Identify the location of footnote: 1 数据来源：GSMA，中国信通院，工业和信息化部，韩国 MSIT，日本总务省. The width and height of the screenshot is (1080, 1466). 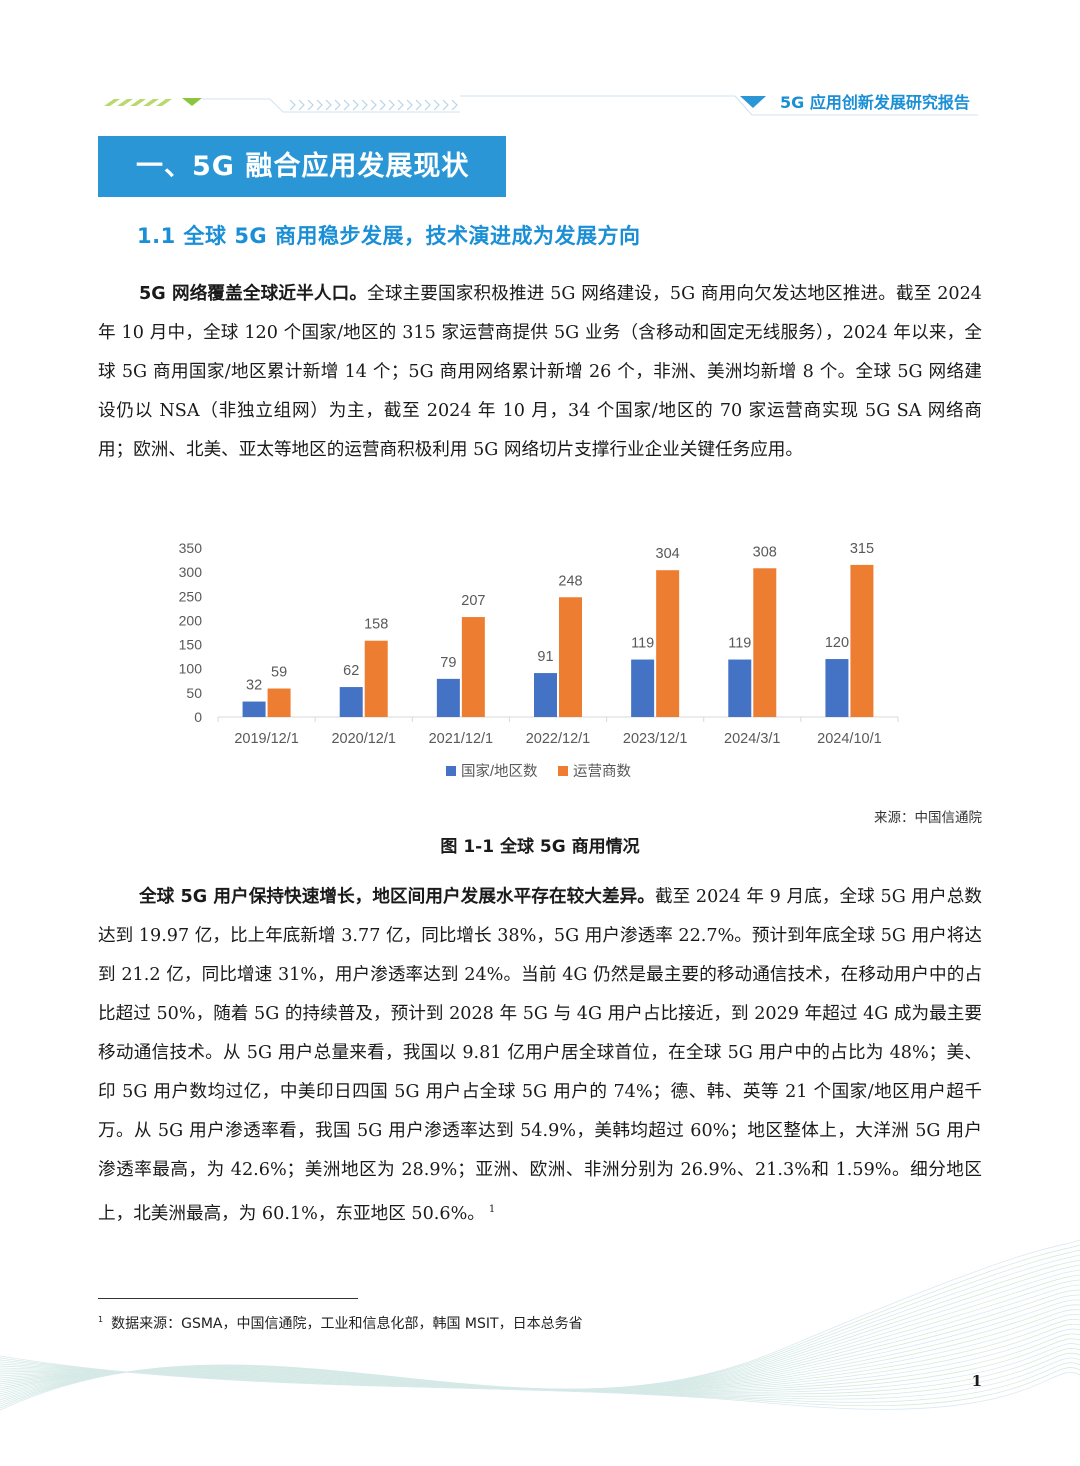
(340, 1323).